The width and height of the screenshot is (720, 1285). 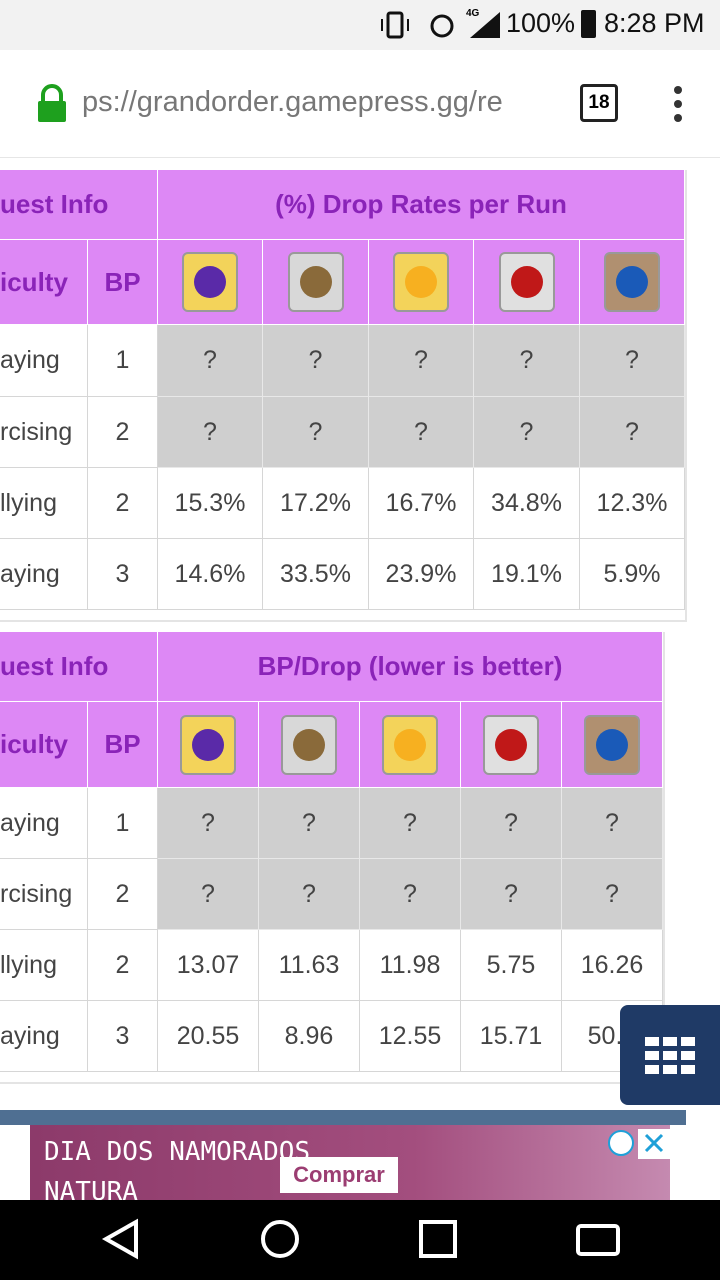 I want to click on status-icons, so click(x=440, y=25).